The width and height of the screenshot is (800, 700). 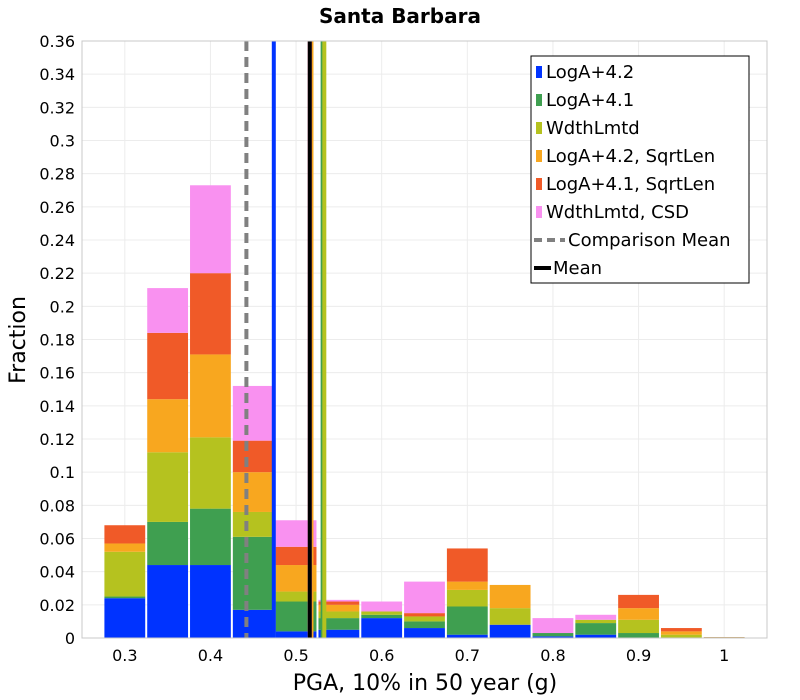 What do you see at coordinates (381, 655) in the screenshot?
I see `x-tick-label: 0.6` at bounding box center [381, 655].